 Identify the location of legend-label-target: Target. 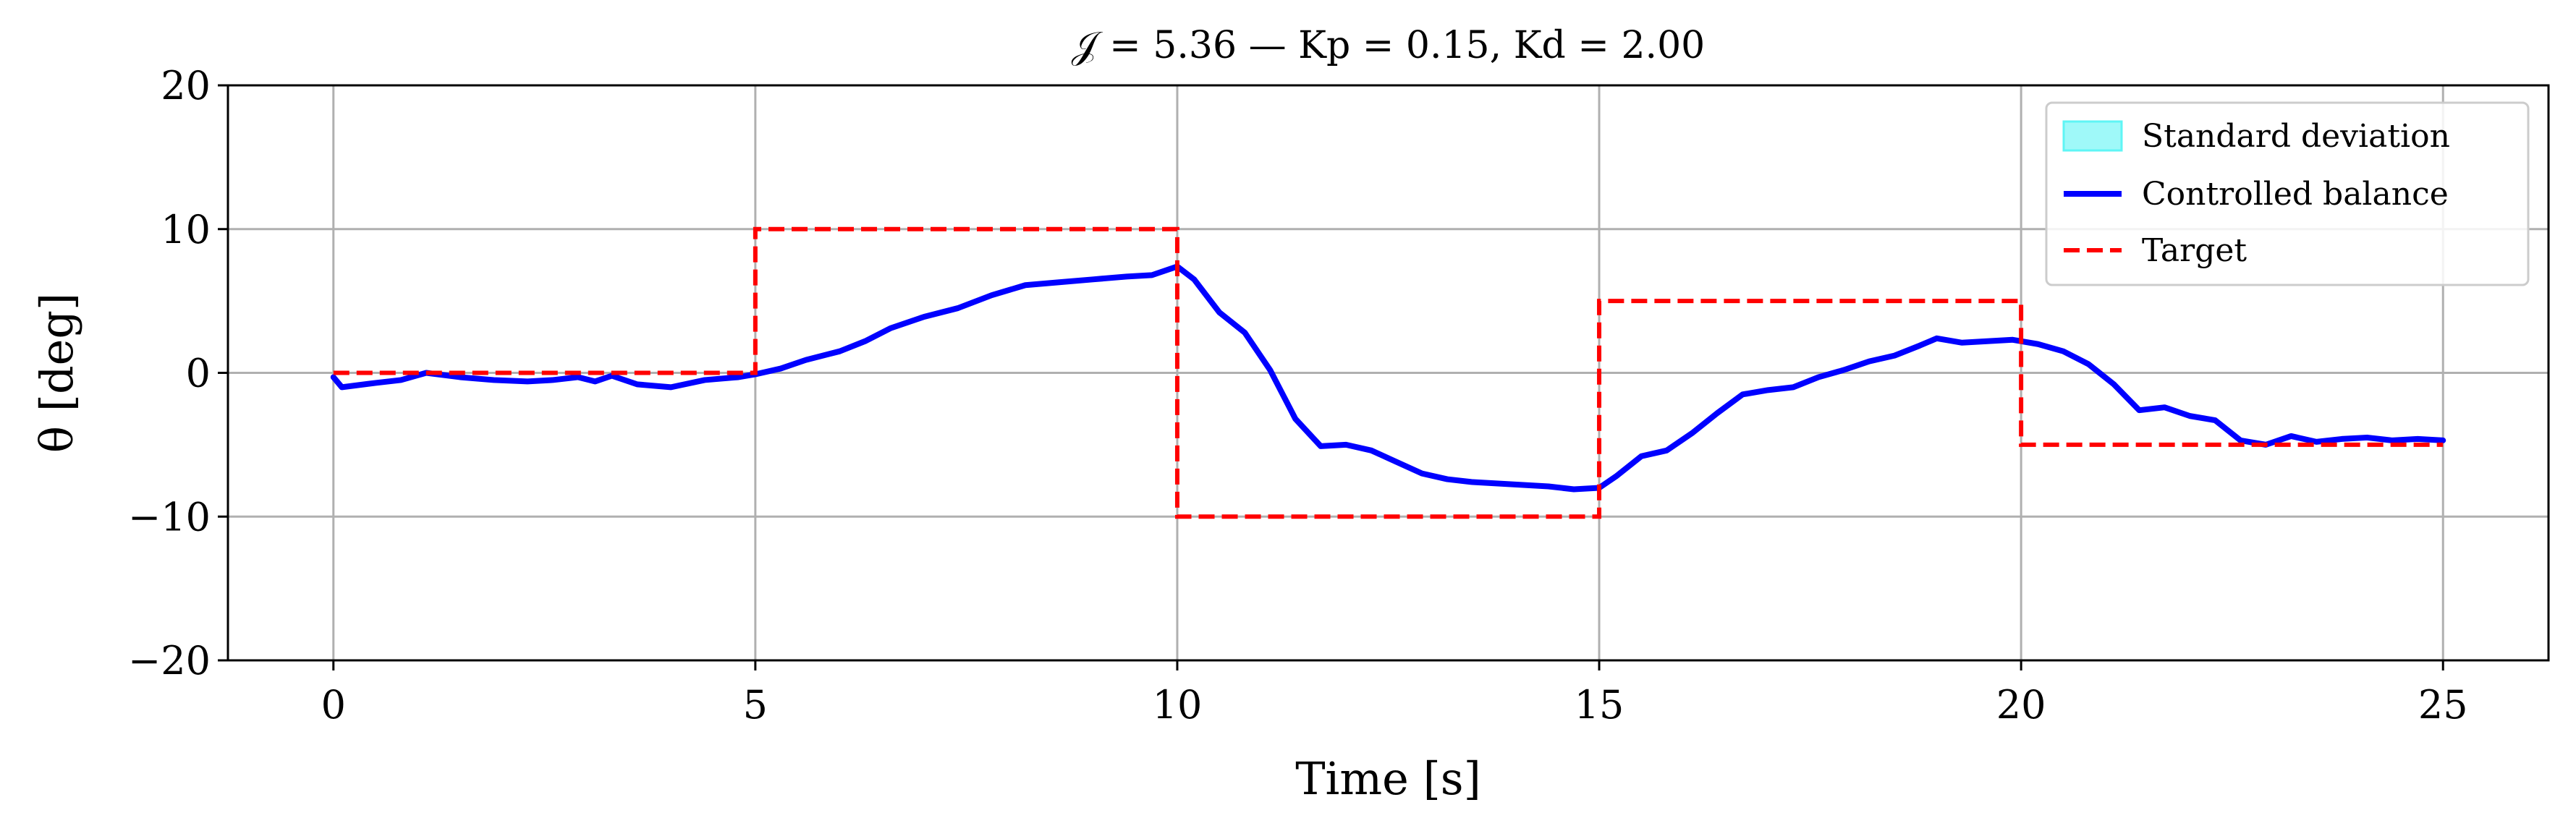
(2194, 251).